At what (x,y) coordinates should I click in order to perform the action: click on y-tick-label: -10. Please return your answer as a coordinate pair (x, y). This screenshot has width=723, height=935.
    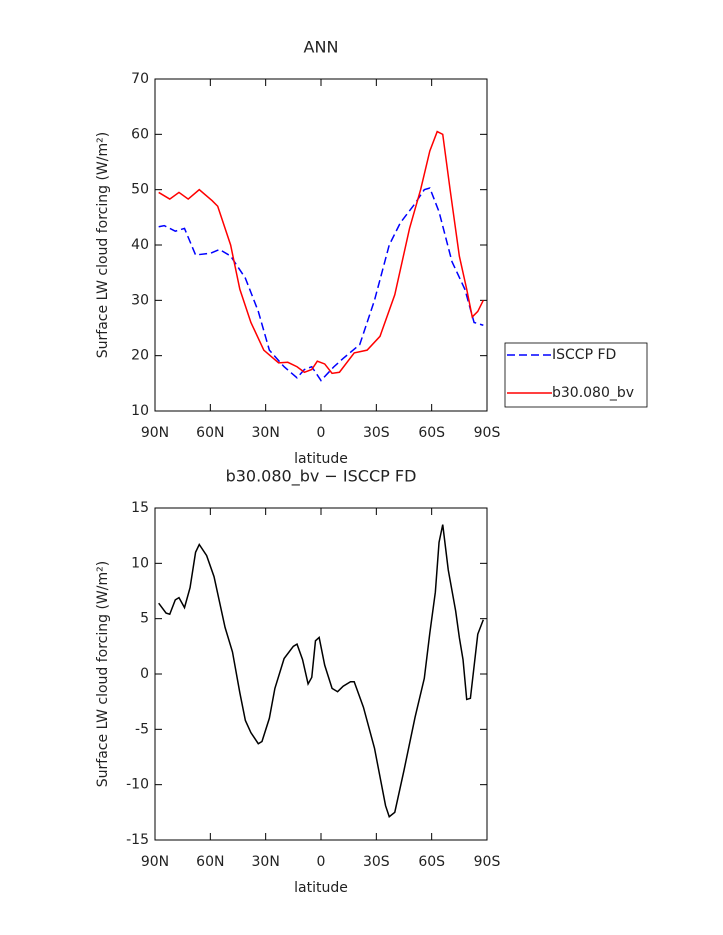
    Looking at the image, I should click on (137, 785).